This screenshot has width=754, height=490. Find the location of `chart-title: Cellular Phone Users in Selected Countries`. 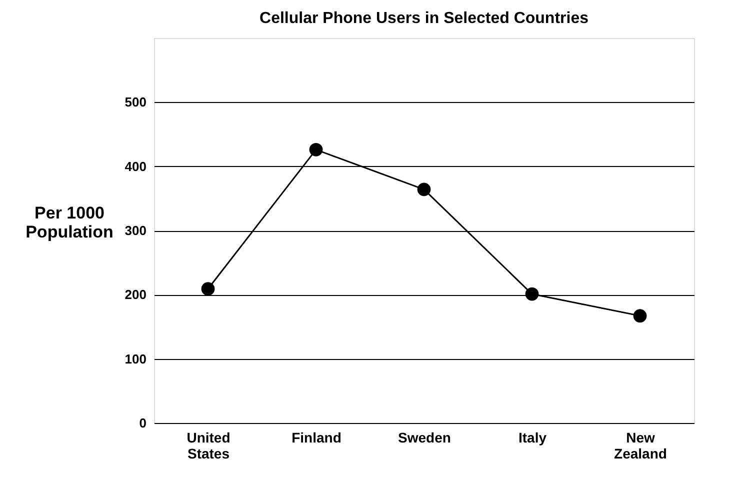

chart-title: Cellular Phone Users in Selected Countries is located at coordinates (424, 18).